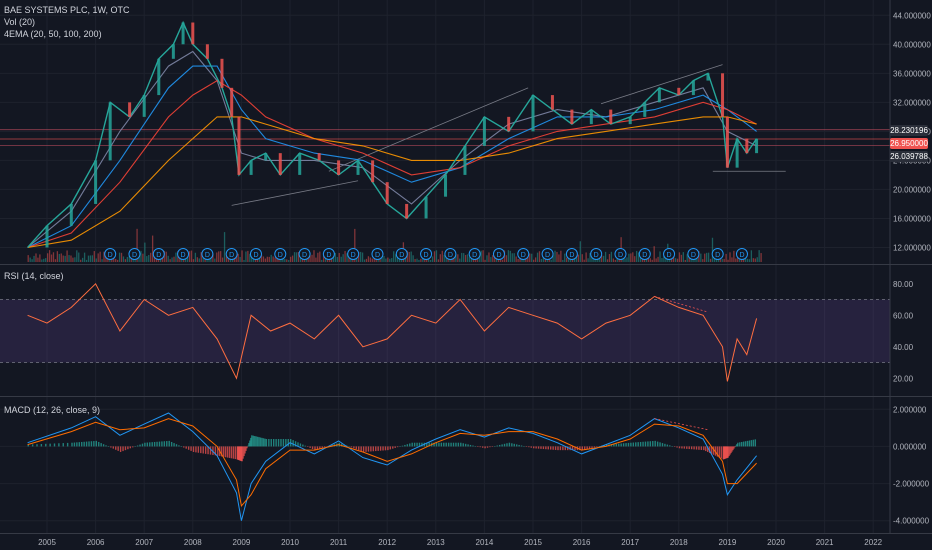 This screenshot has height=550, width=932. Describe the element at coordinates (485, 542) in the screenshot. I see `x-tick-label: 2014` at that location.